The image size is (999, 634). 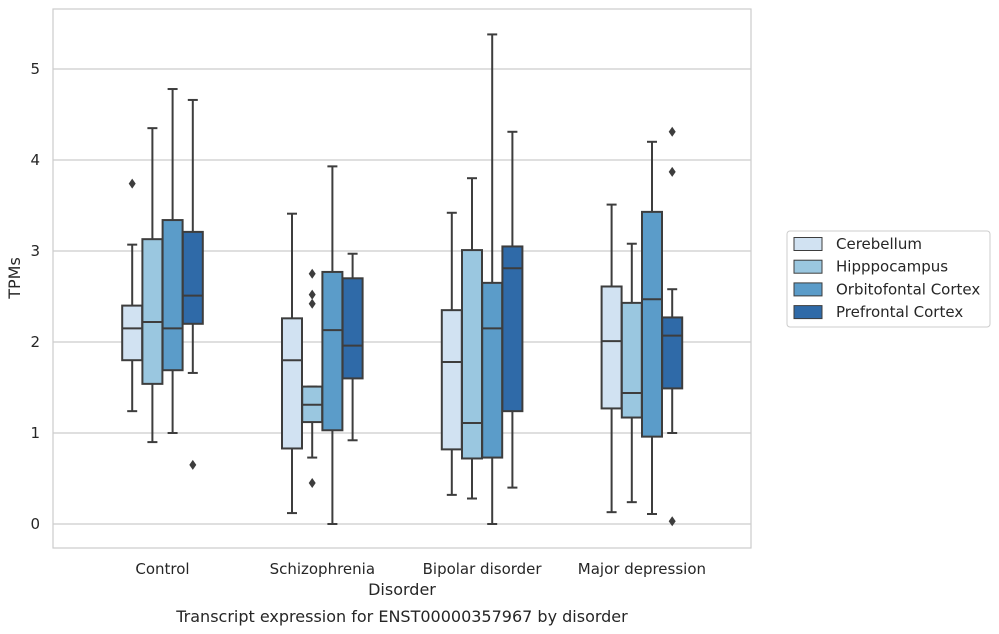 What do you see at coordinates (642, 569) in the screenshot?
I see `x-tick-label: Major depression` at bounding box center [642, 569].